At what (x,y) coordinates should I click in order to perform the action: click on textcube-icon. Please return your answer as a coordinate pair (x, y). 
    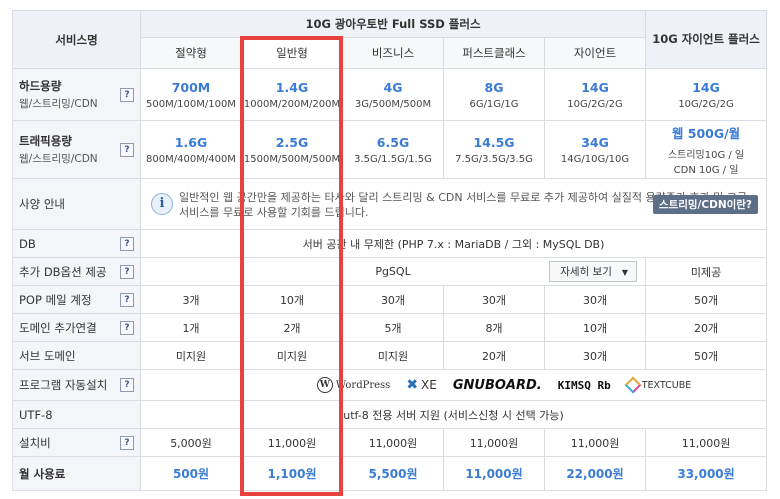
    Looking at the image, I should click on (633, 385).